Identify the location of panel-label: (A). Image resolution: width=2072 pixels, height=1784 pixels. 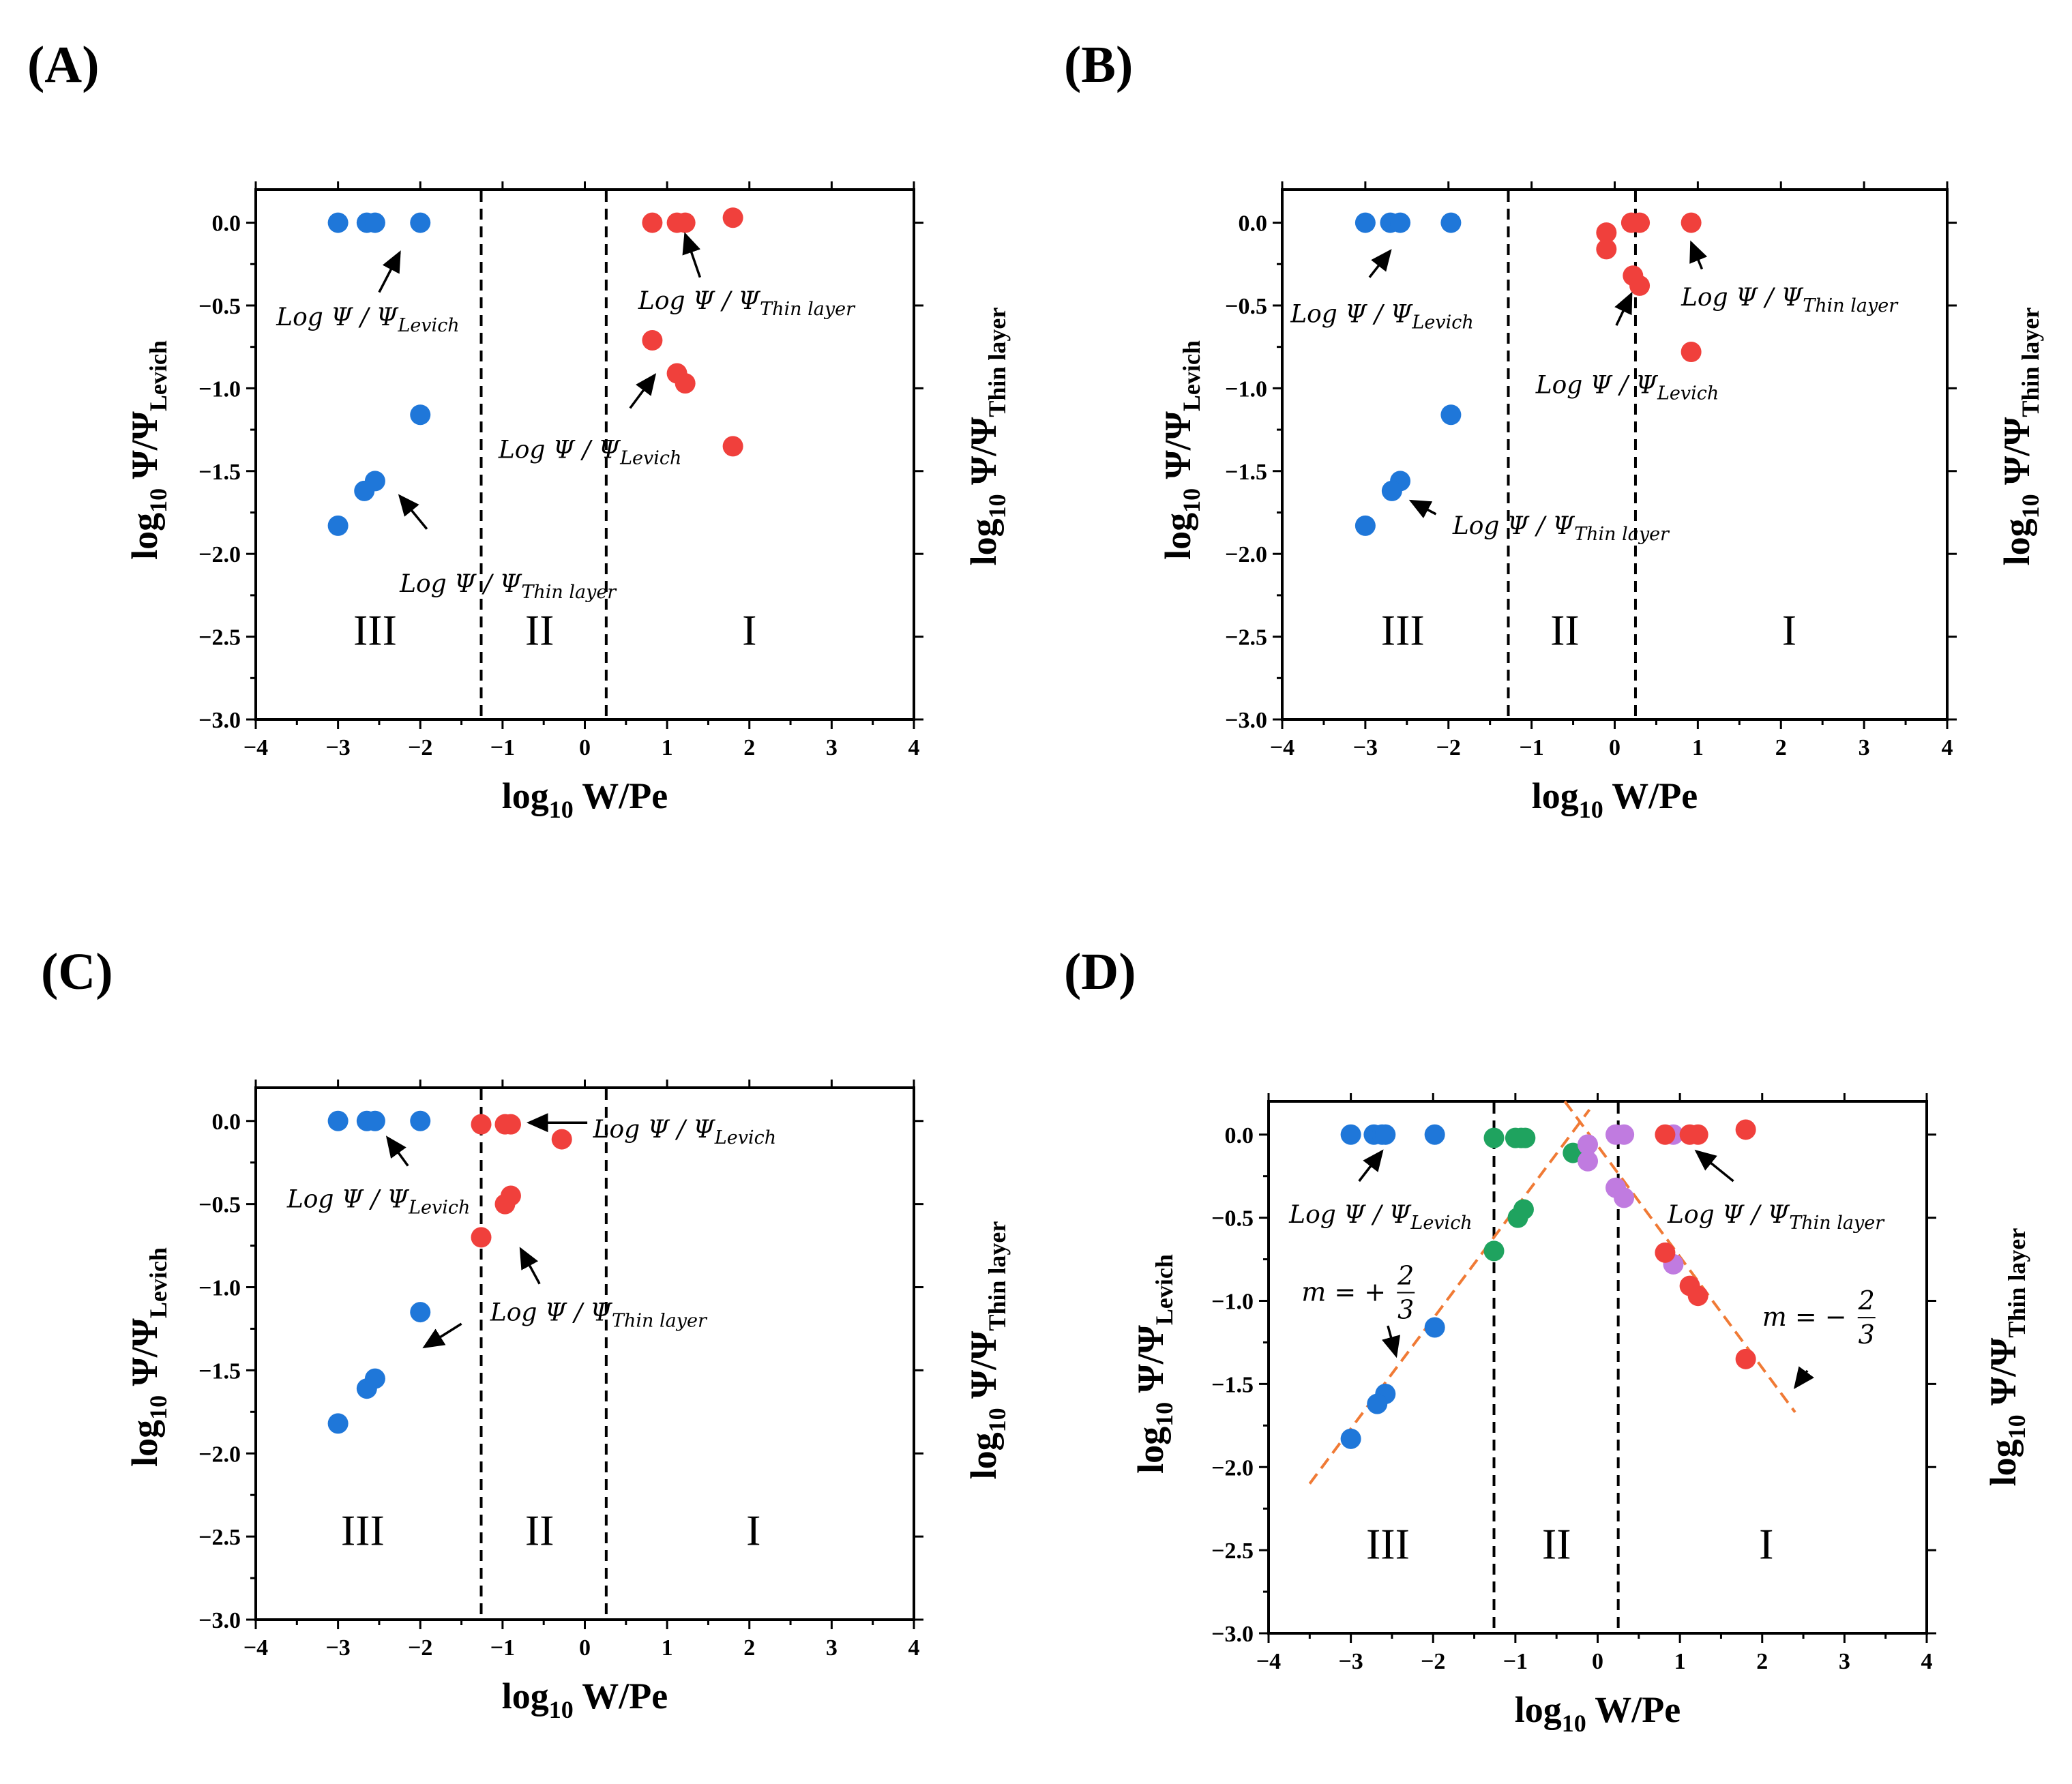
(63, 64).